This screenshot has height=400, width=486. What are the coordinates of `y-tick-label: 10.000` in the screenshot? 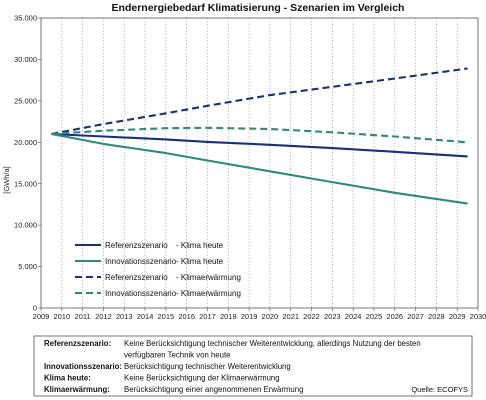 It's located at (25, 225).